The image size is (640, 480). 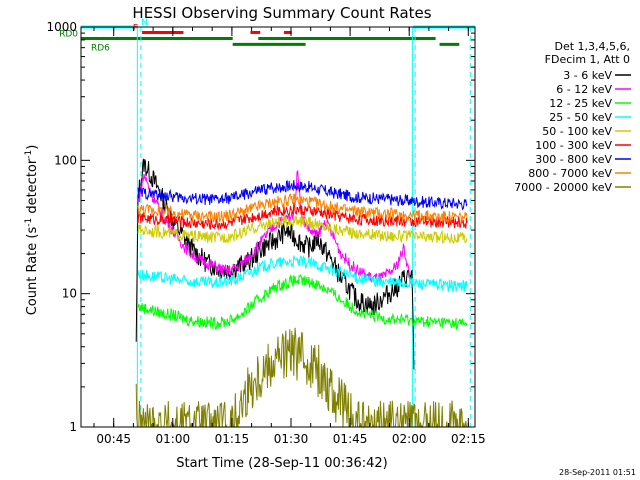 What do you see at coordinates (468, 439) in the screenshot?
I see `x-tick-label: 02:15` at bounding box center [468, 439].